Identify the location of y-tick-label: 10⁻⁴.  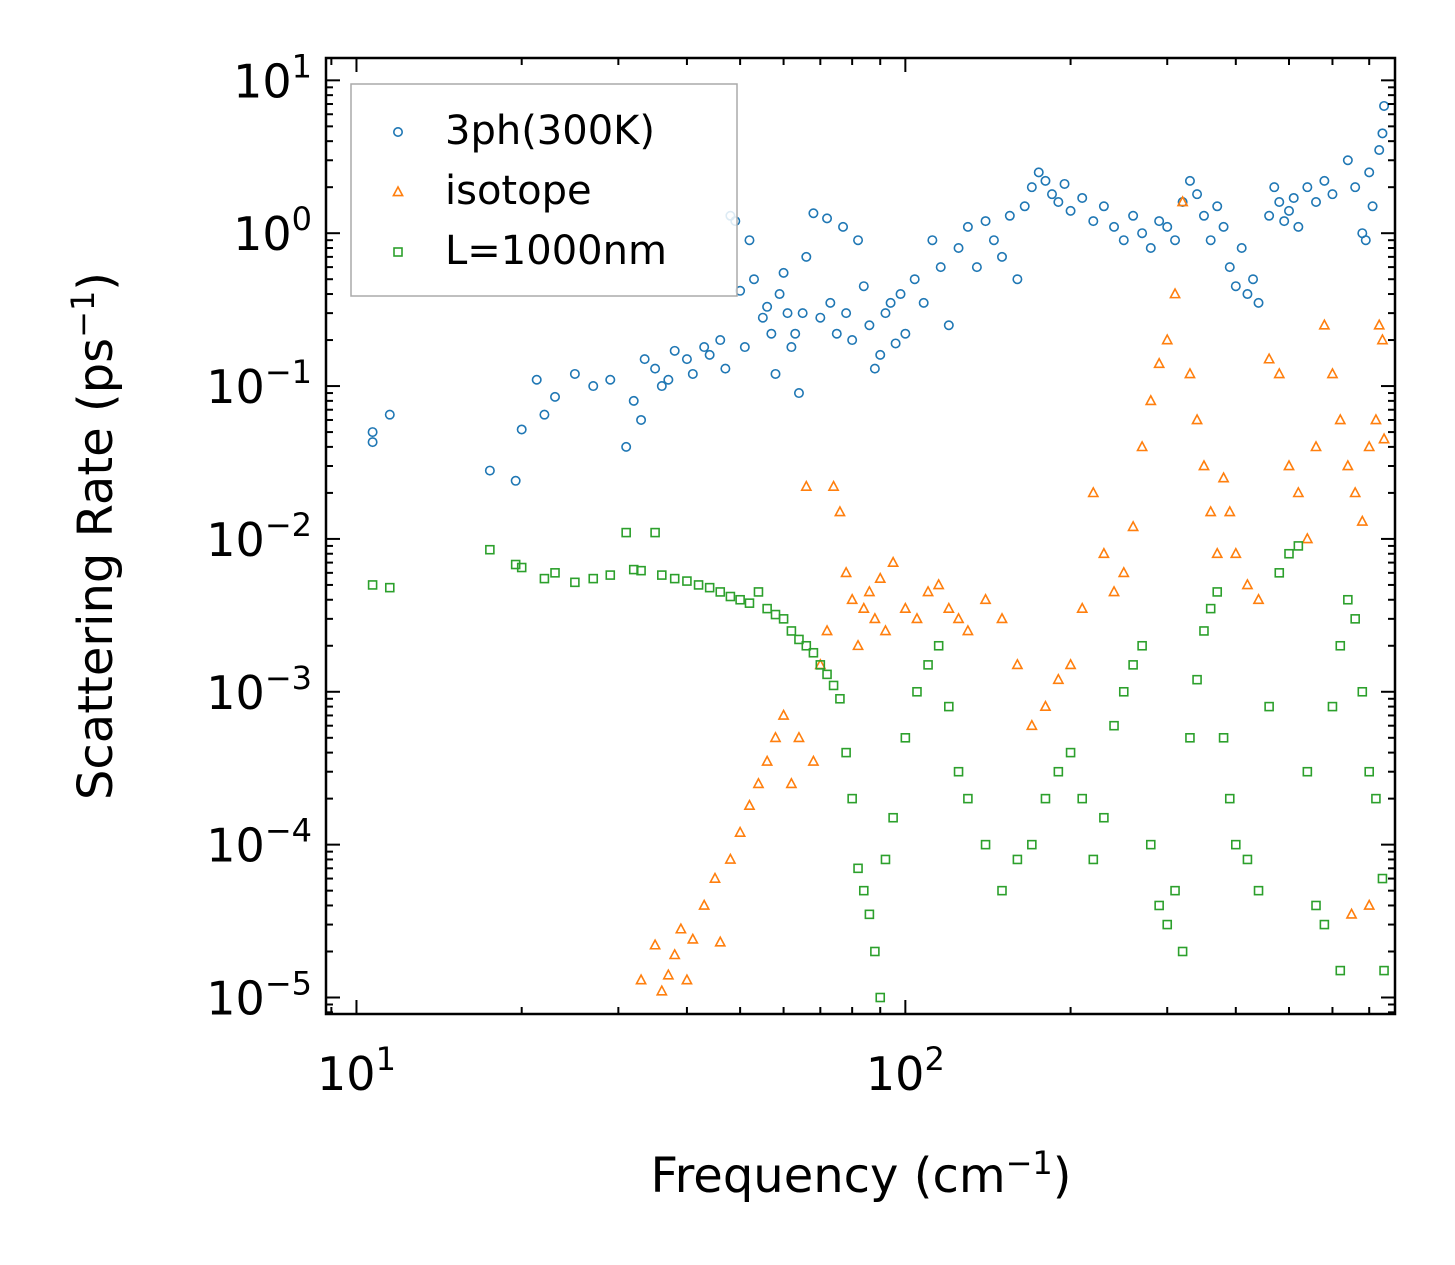
(259, 842).